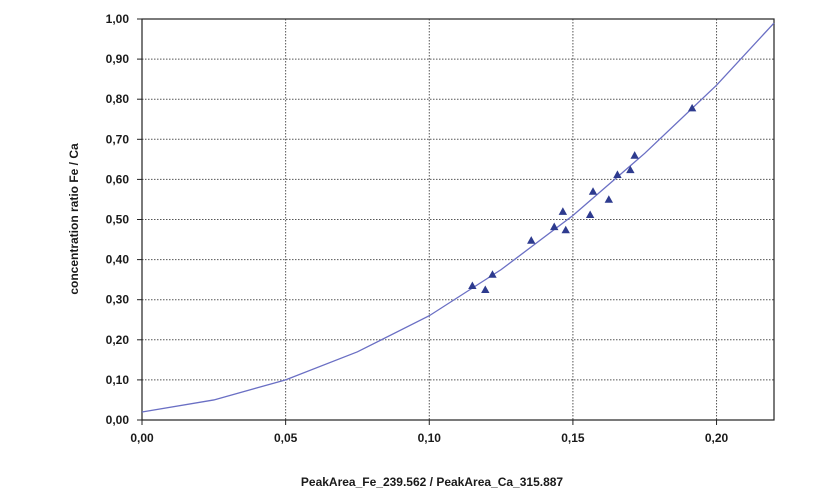  Describe the element at coordinates (118, 420) in the screenshot. I see `y-tick-label: 0,00` at that location.